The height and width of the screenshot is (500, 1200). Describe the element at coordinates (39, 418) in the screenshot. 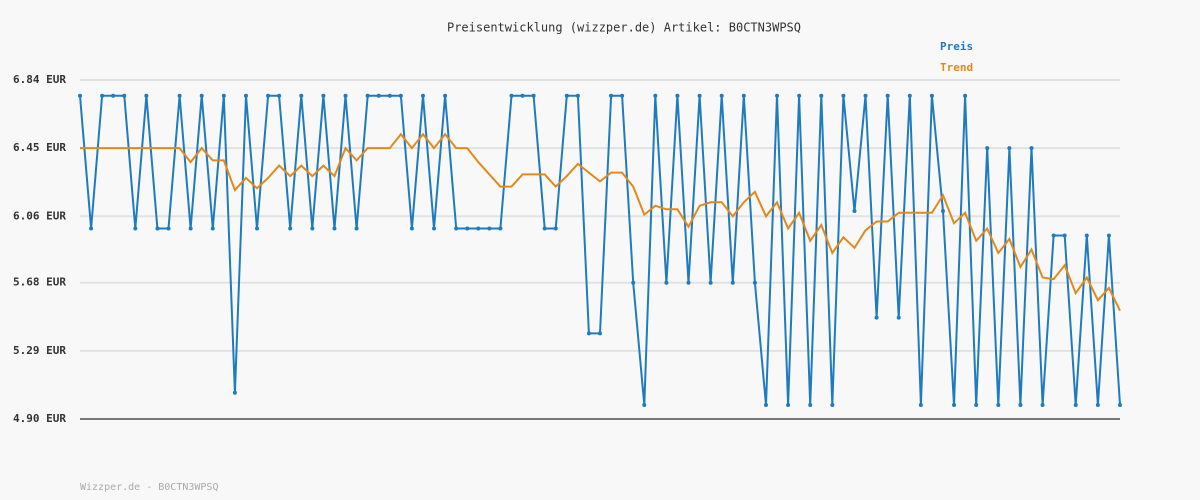

I see `y-tick-label: 4.90 EUR` at that location.